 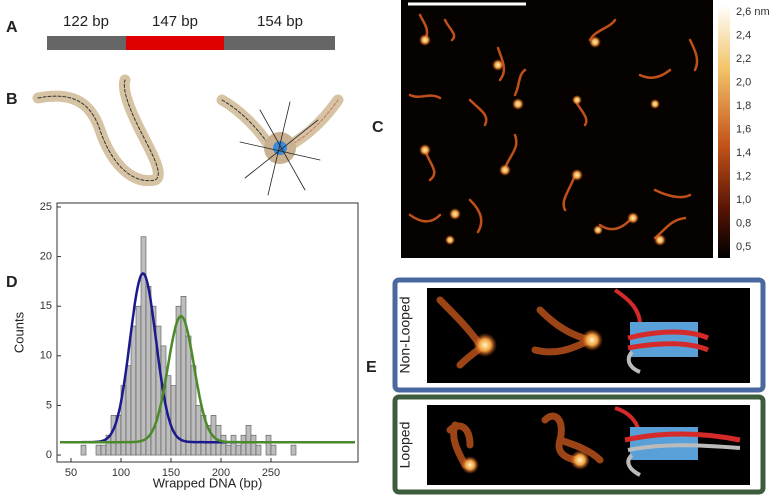 What do you see at coordinates (371, 367) in the screenshot?
I see `panel-letter: E` at bounding box center [371, 367].